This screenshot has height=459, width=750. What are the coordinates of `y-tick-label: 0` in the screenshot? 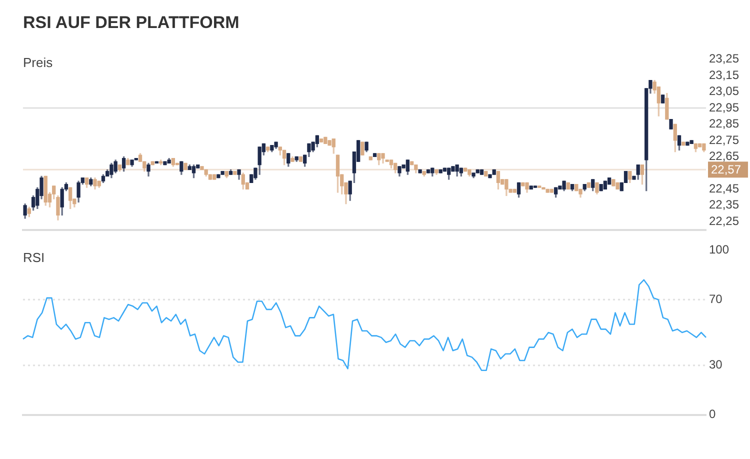 It's located at (712, 414).